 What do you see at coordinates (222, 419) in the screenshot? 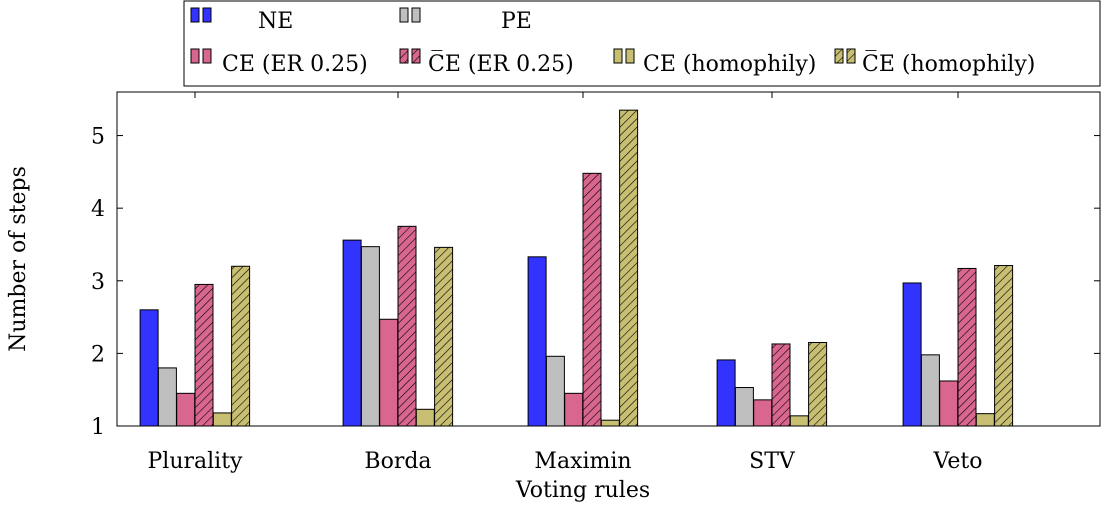
I see `bar-plurality-s4` at bounding box center [222, 419].